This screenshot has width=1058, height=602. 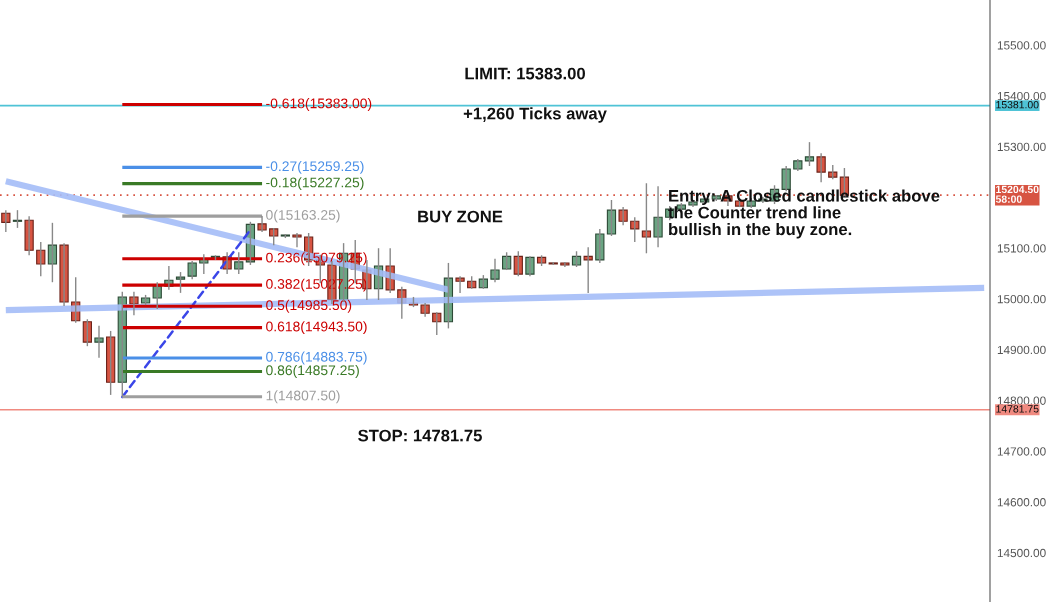 I want to click on y-tick-label: 14600.00, so click(x=1021, y=502).